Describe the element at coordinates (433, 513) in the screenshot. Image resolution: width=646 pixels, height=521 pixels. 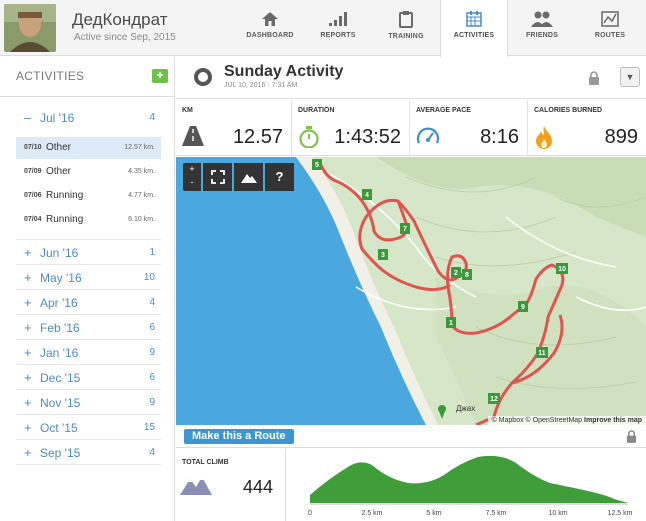
I see `elev-tick: 5 km` at that location.